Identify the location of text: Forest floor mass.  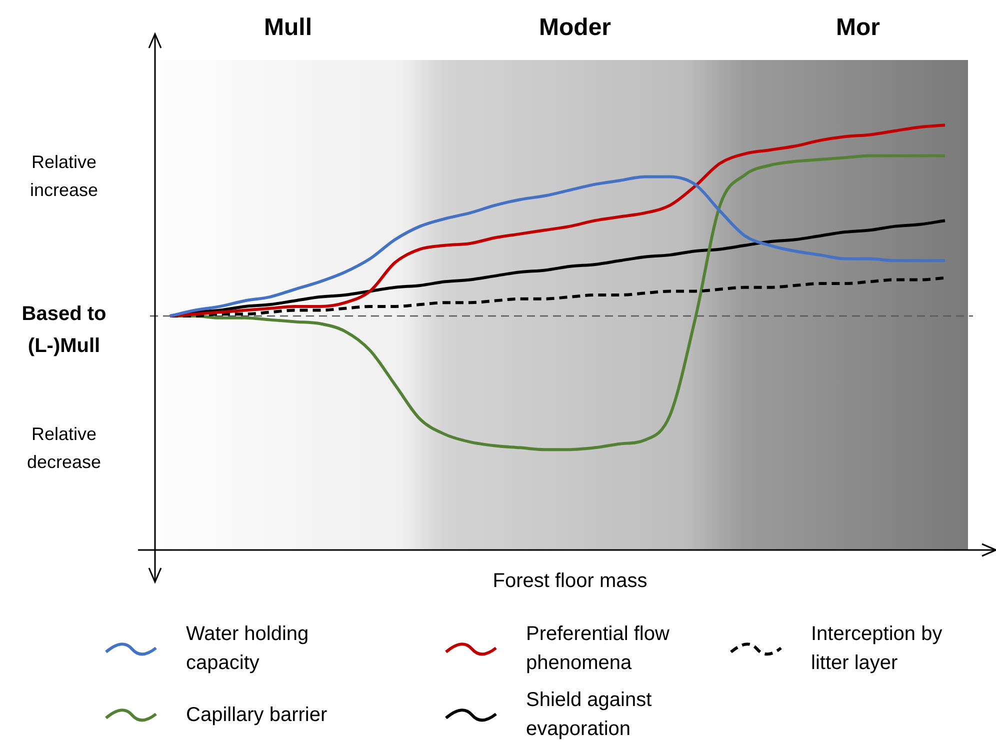
(570, 581).